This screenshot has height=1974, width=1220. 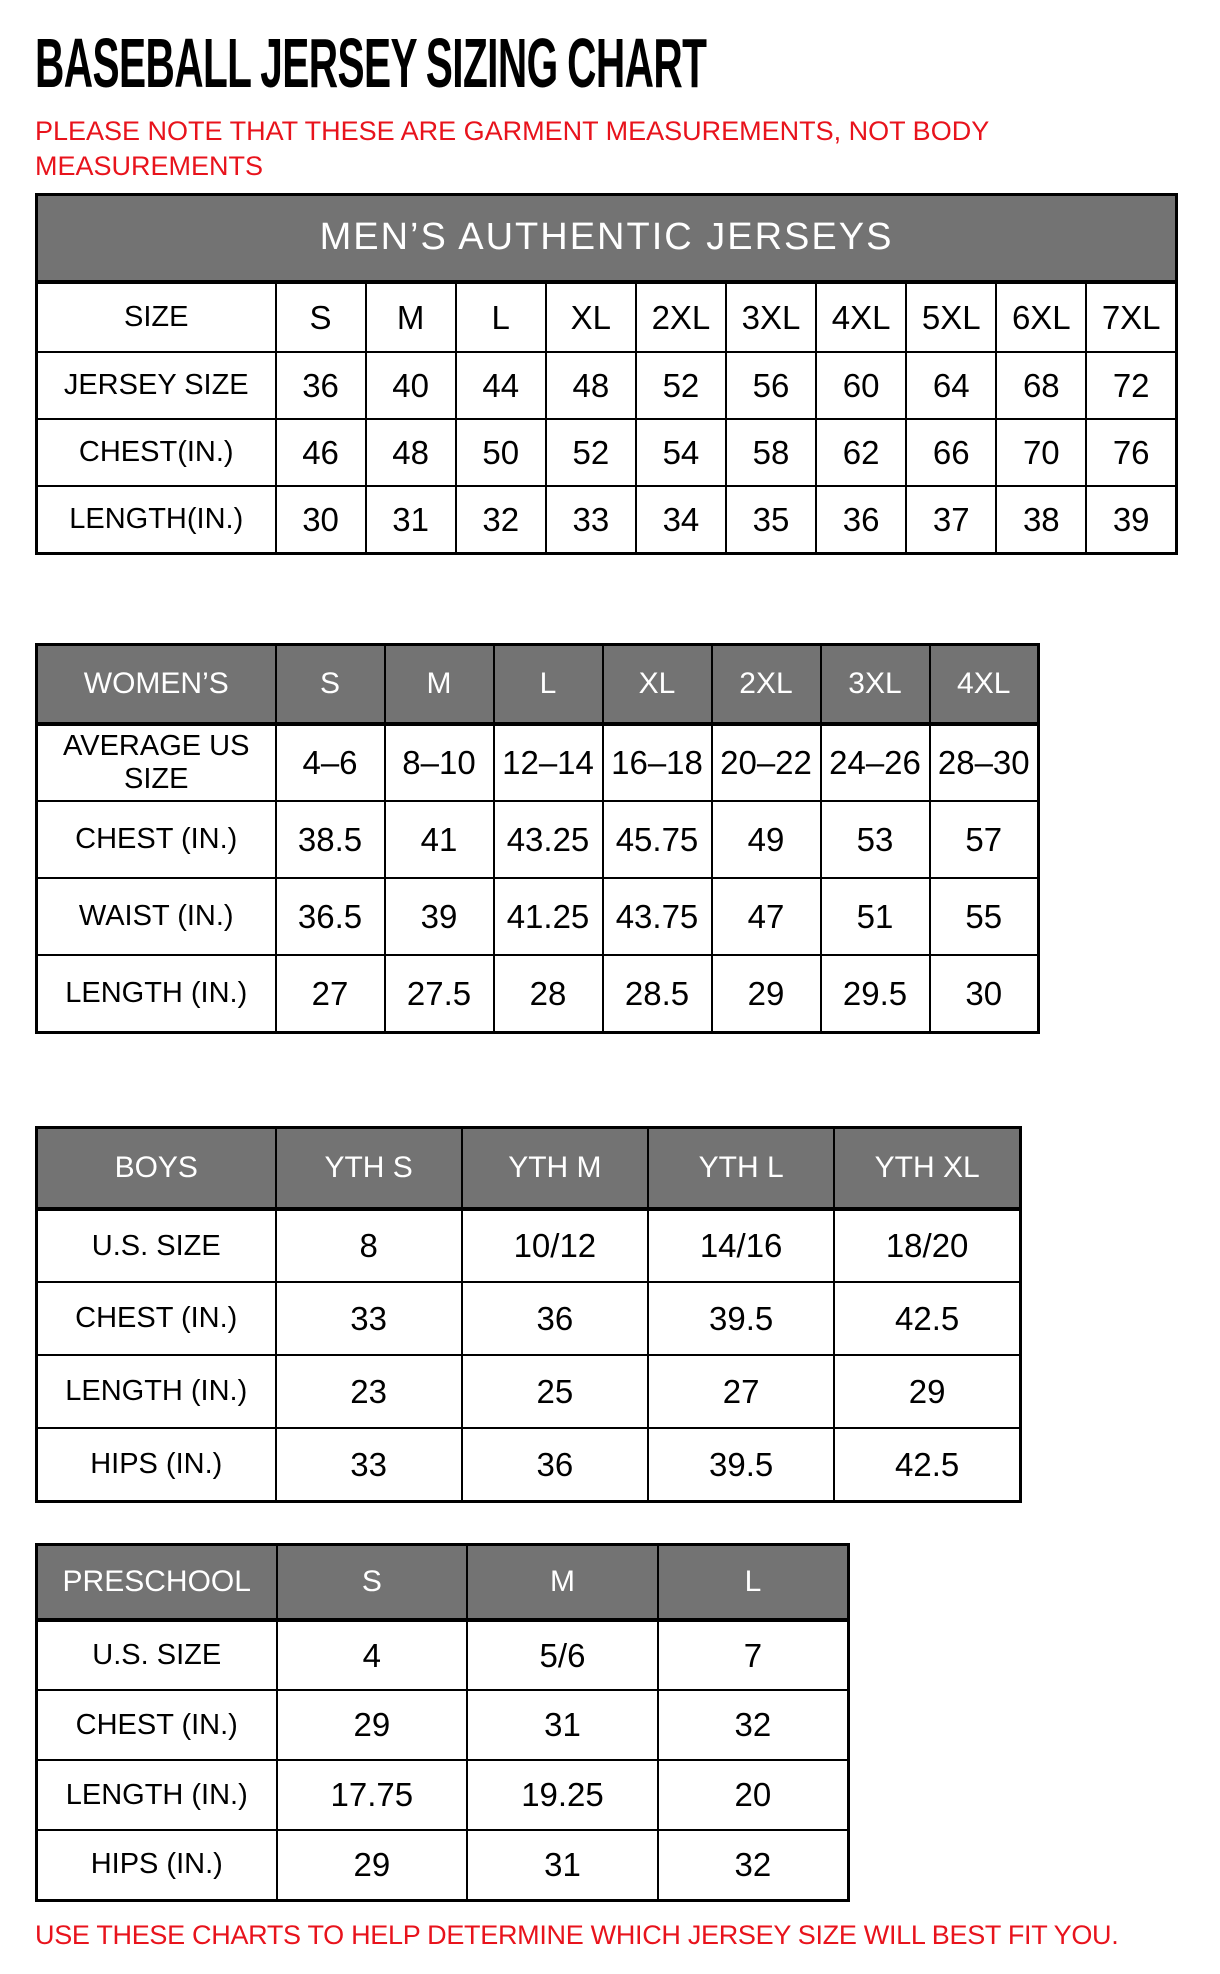 I want to click on mens-row-label: LENGTH(IN.), so click(x=156, y=520).